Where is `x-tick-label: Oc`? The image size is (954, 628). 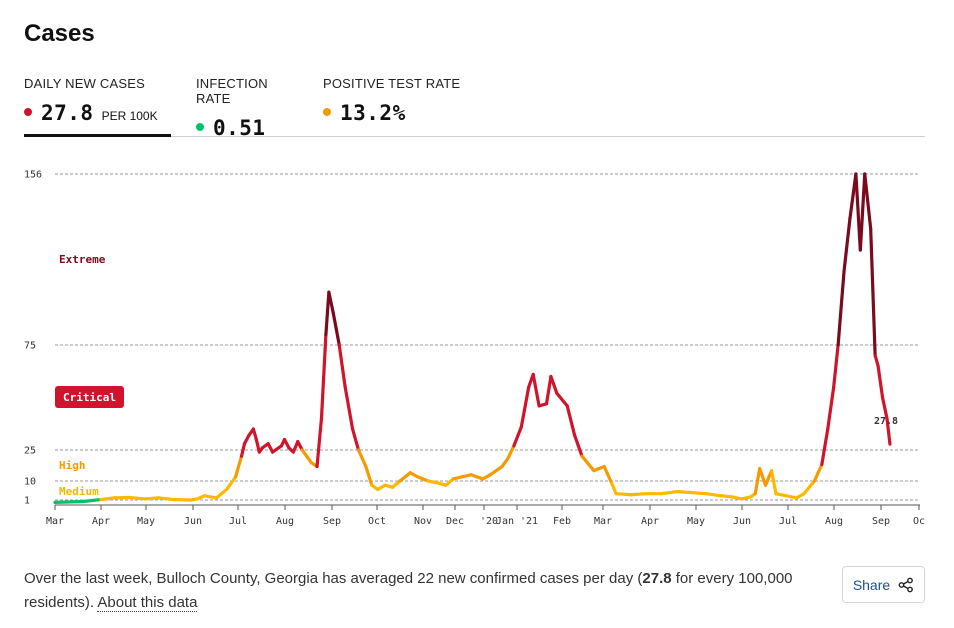
x-tick-label: Oc is located at coordinates (919, 521).